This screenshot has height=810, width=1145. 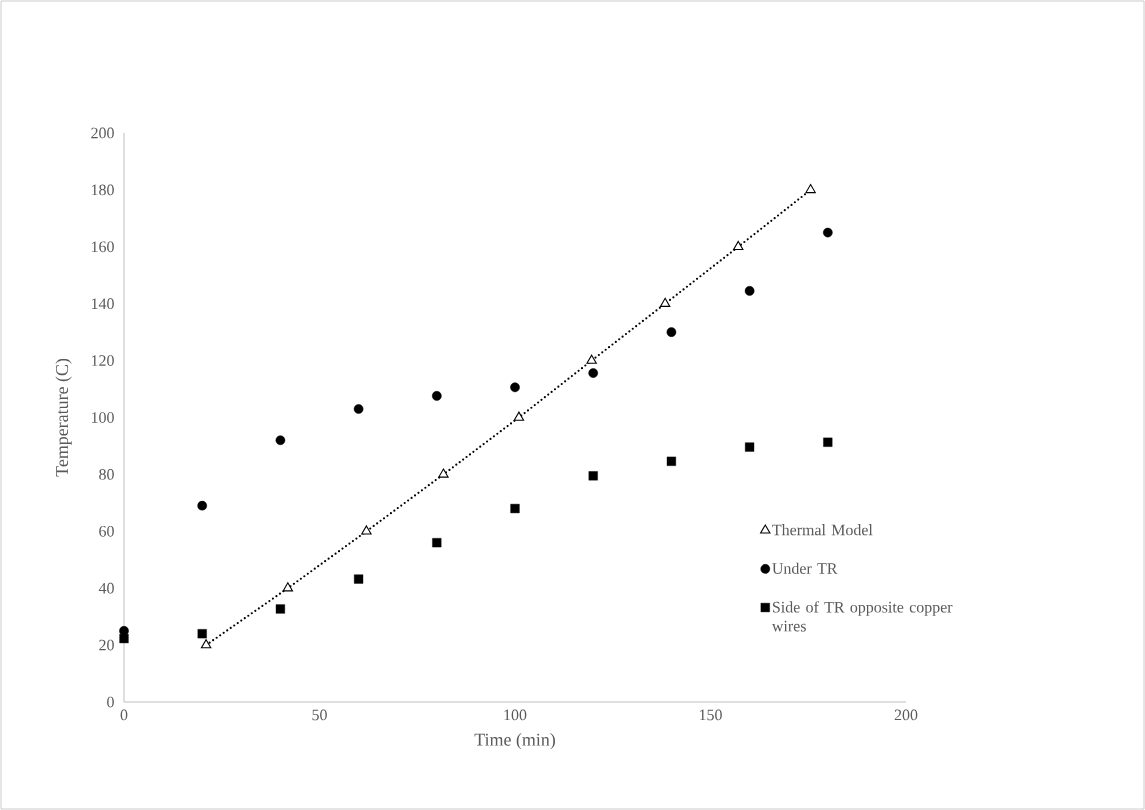 What do you see at coordinates (710, 715) in the screenshot?
I see `x-tick-label: 150` at bounding box center [710, 715].